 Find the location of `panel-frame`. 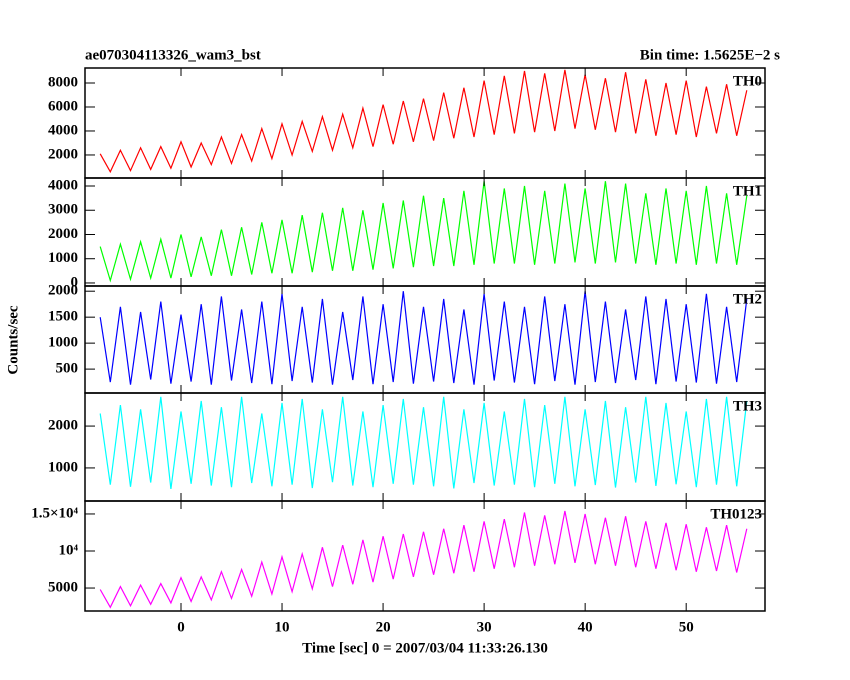

panel-frame is located at coordinates (425, 556).